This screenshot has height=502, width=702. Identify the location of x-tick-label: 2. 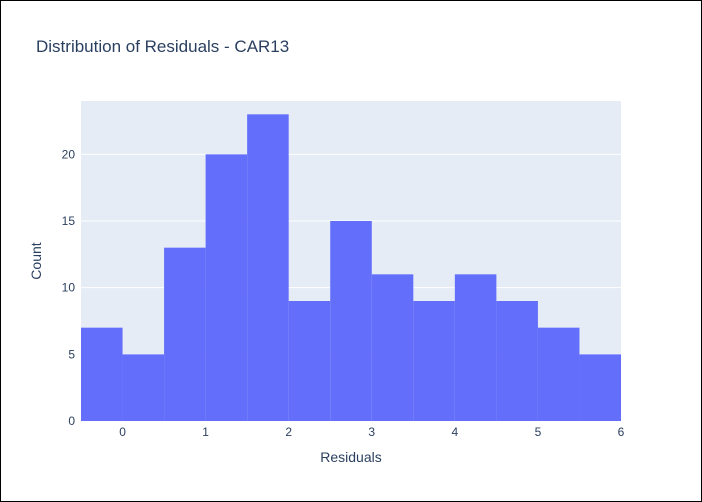
(288, 432).